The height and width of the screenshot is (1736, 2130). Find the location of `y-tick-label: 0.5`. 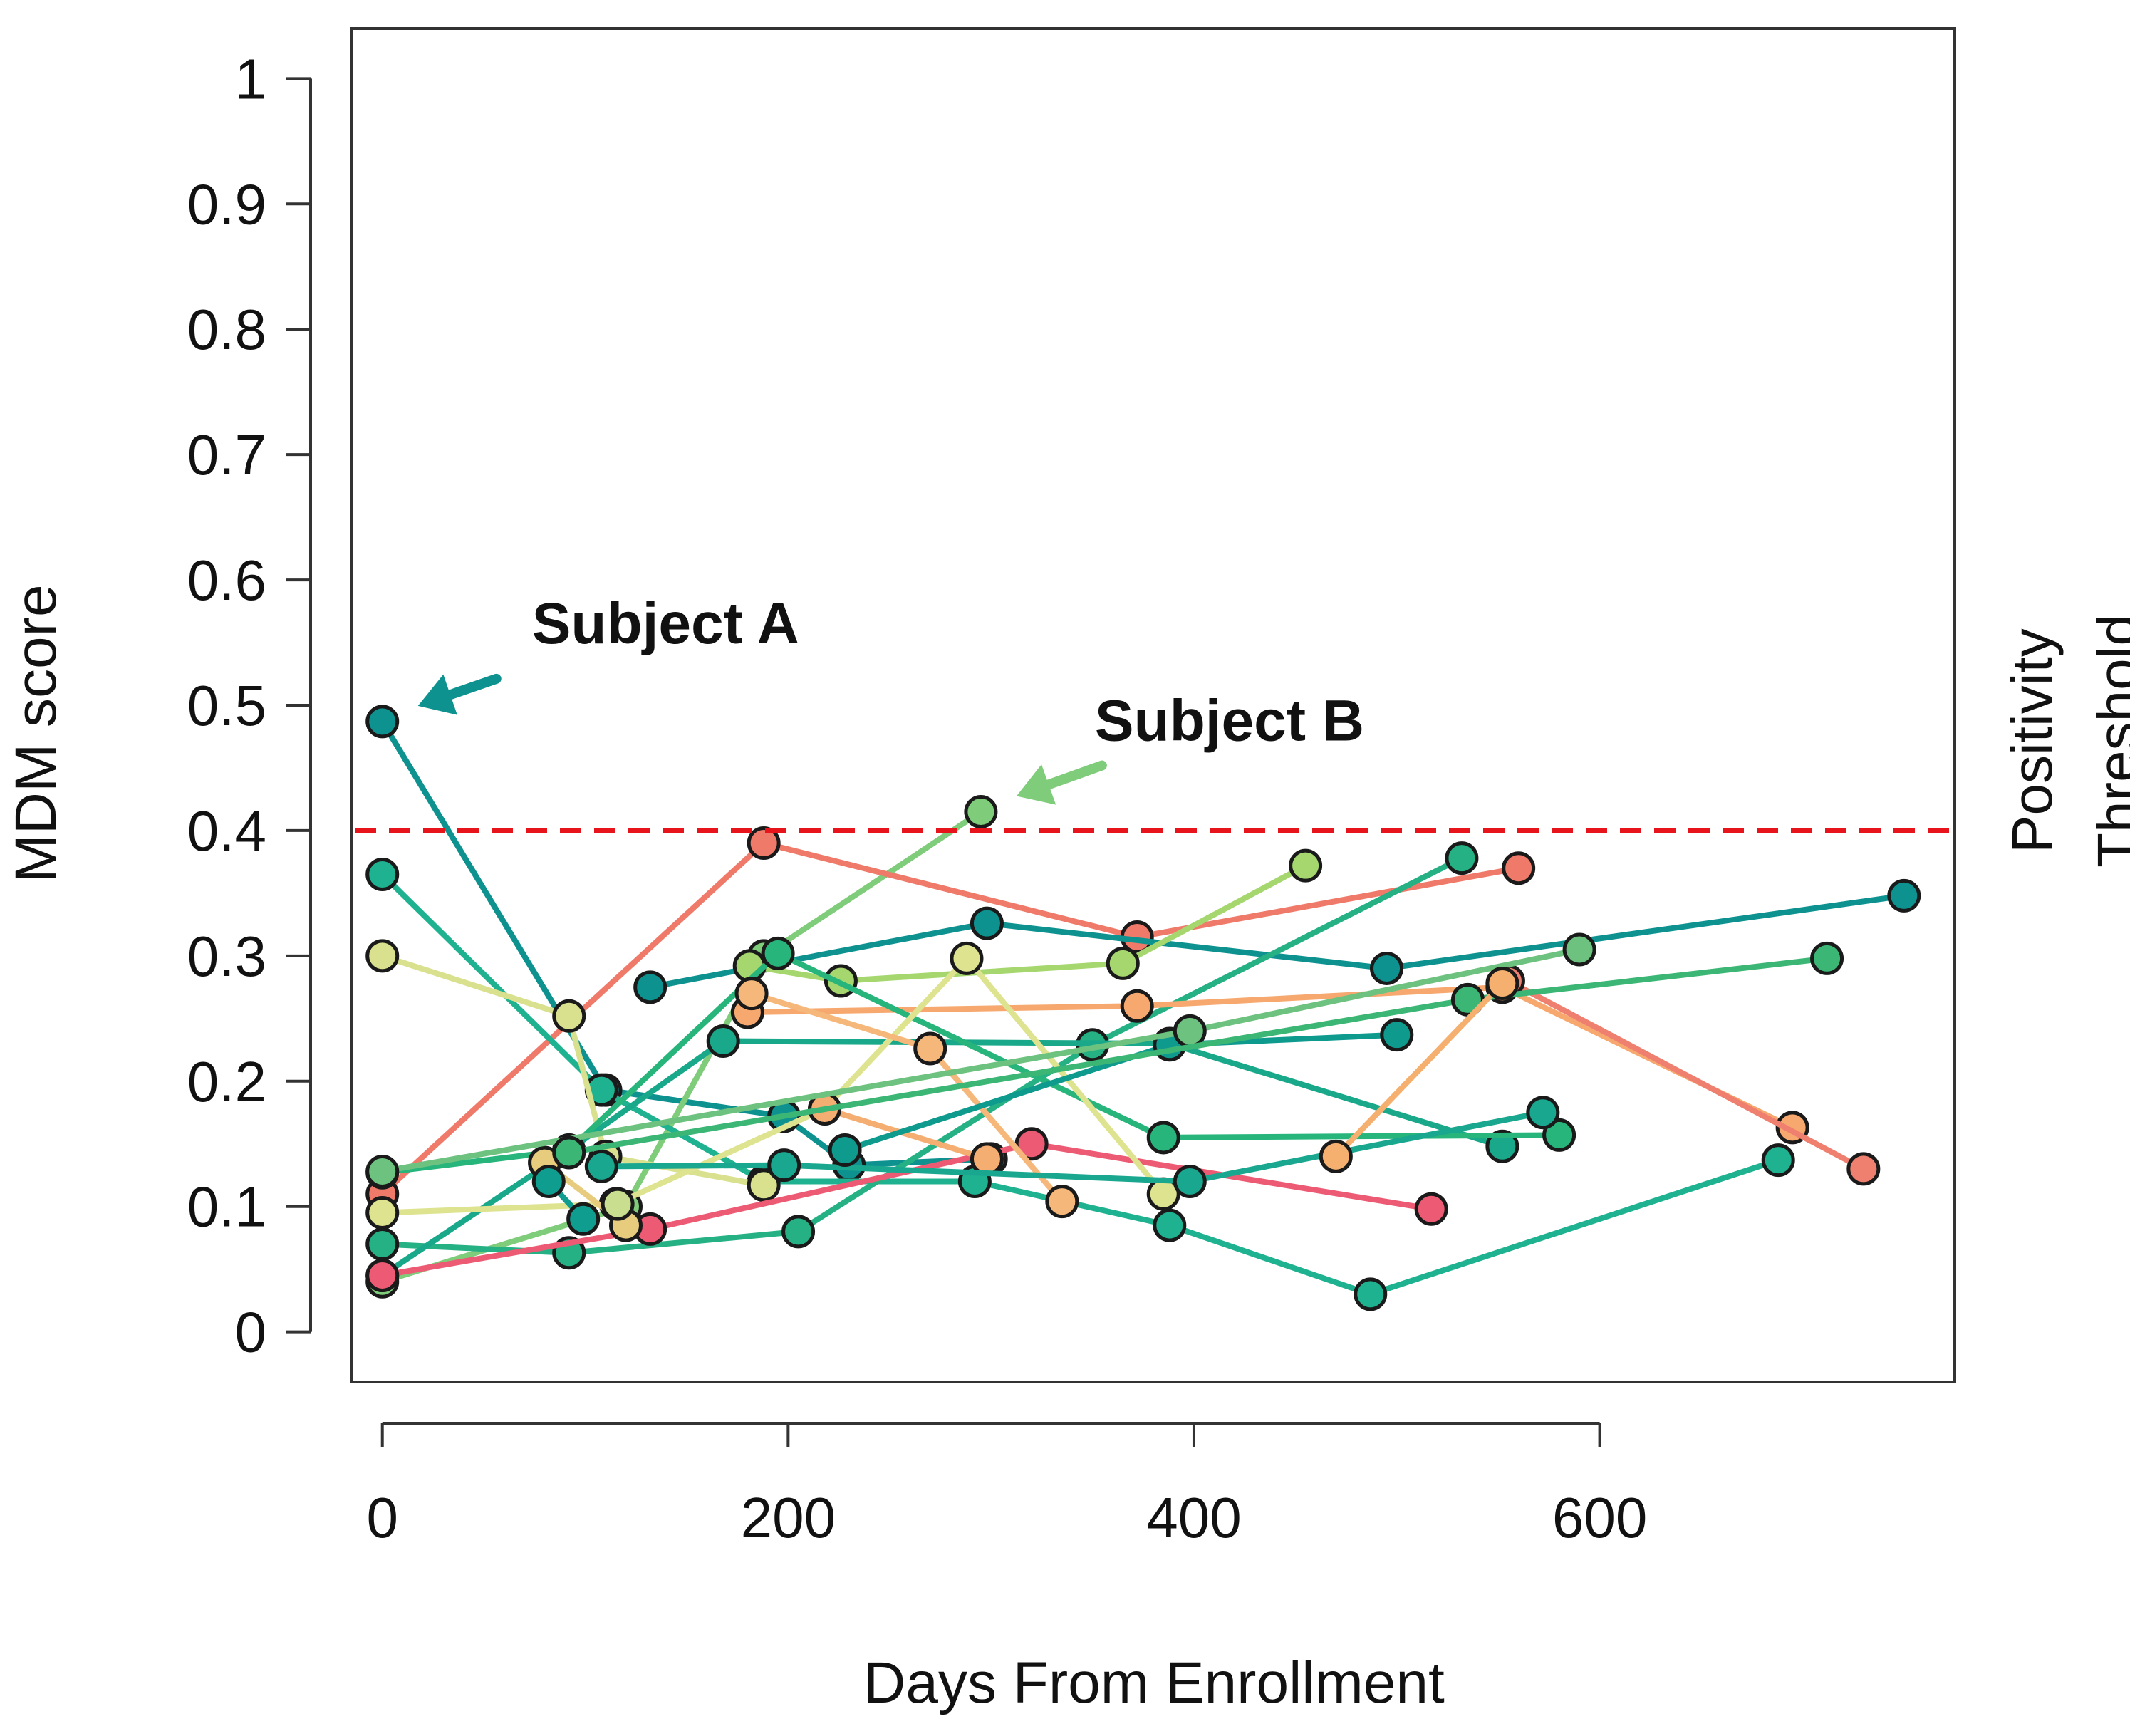

y-tick-label: 0.5 is located at coordinates (226, 705).